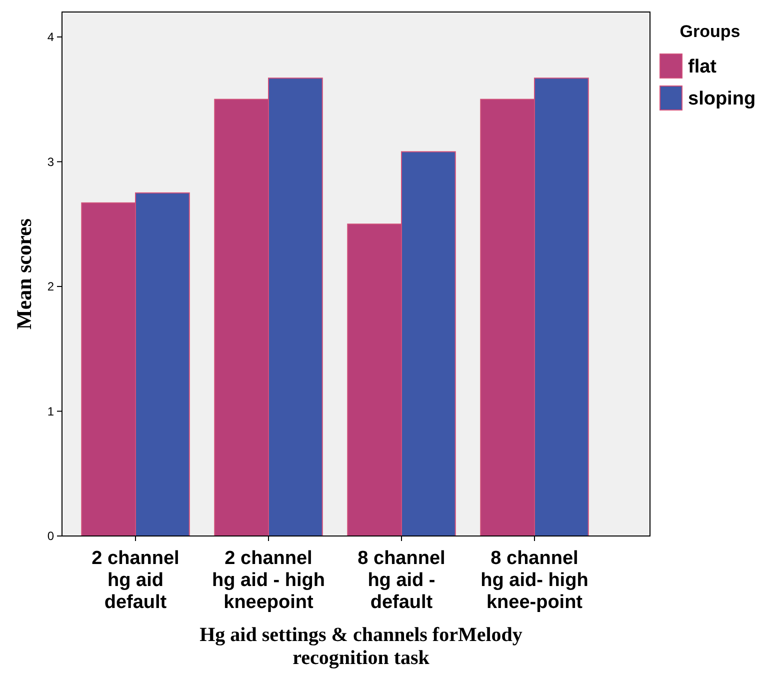  What do you see at coordinates (50, 536) in the screenshot?
I see `y-tick-label: 0` at bounding box center [50, 536].